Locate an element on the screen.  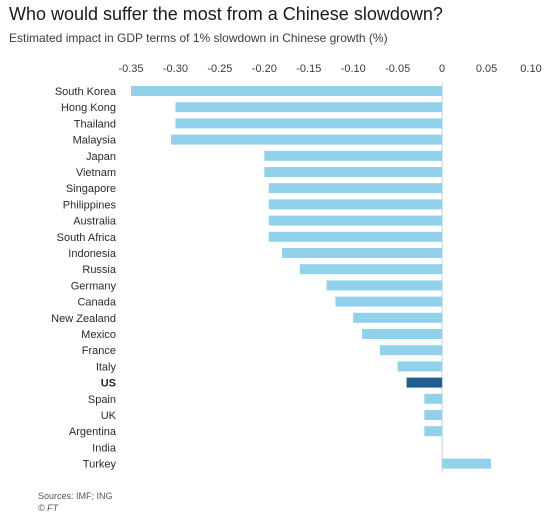
category-label: Malaysia is located at coordinates (95, 141).